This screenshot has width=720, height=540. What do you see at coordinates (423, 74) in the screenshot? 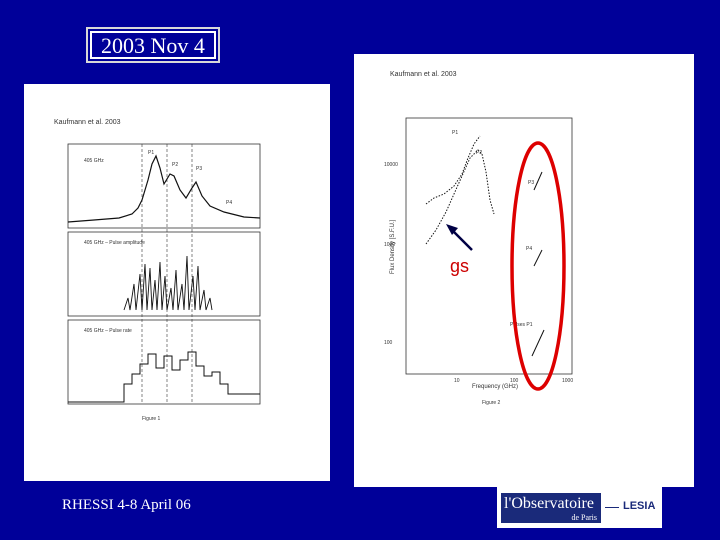
I see `right-figure-citation: Kaufmann et al. 2003` at bounding box center [423, 74].